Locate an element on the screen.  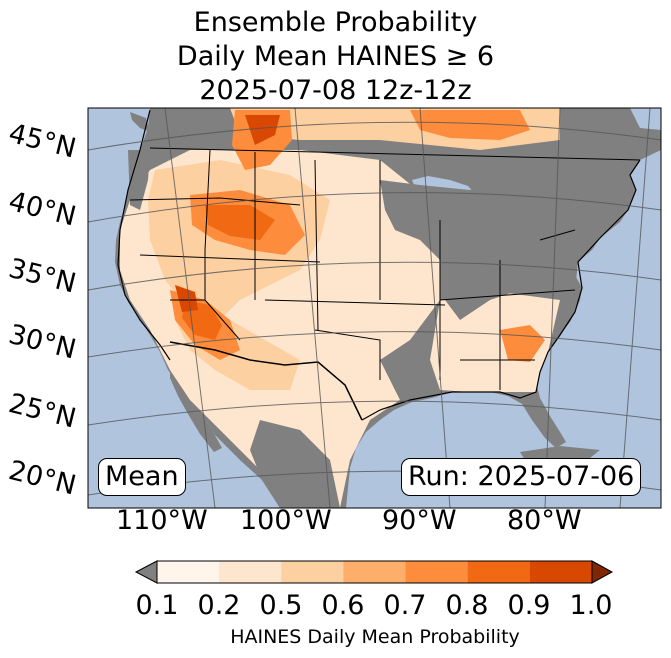
colorbar-tick: 0.9 is located at coordinates (529, 605).